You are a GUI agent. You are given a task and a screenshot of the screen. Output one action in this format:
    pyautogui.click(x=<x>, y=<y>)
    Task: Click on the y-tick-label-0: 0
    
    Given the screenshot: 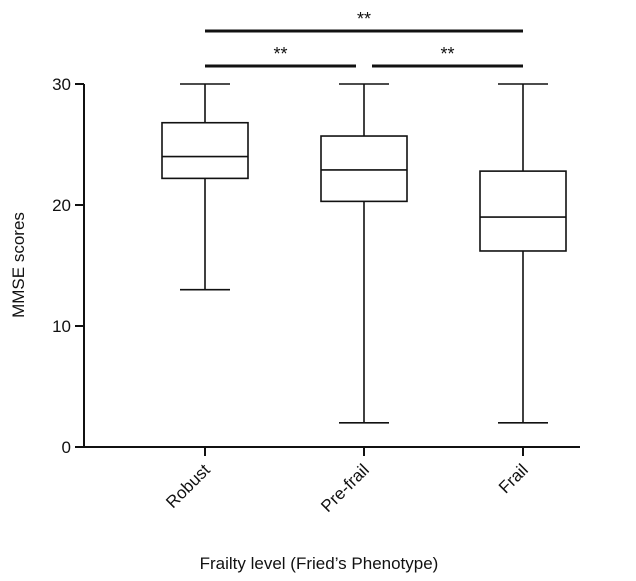 What is the action you would take?
    pyautogui.click(x=66, y=447)
    